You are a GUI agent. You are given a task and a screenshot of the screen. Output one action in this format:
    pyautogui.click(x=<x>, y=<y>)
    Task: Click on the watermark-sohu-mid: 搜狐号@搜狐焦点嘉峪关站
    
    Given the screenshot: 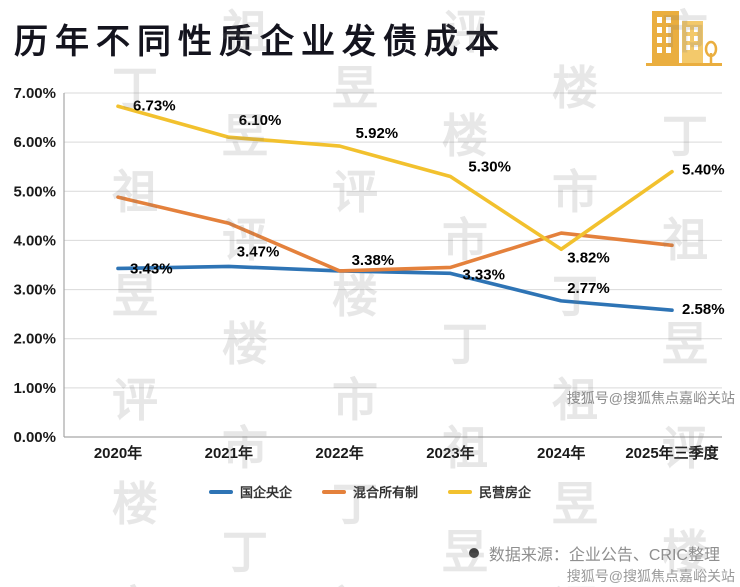 What is the action you would take?
    pyautogui.click(x=650, y=398)
    